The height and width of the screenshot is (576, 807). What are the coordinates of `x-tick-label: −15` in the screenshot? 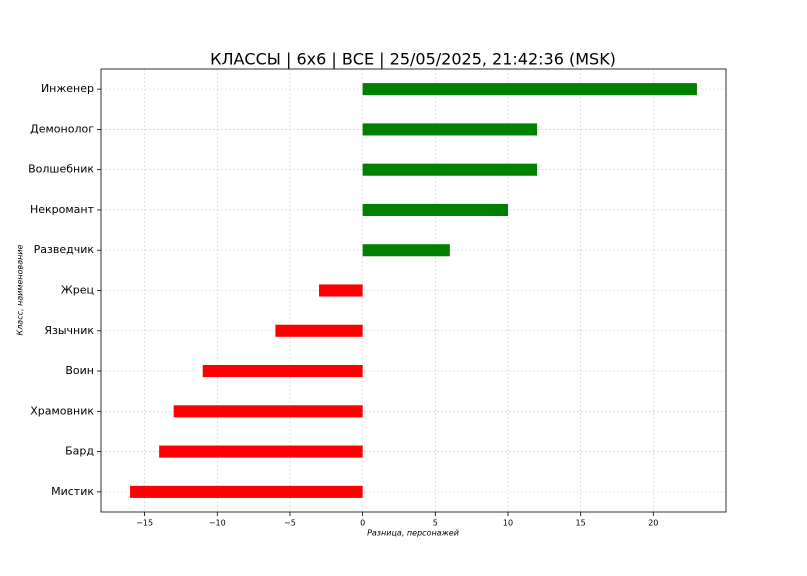 It's located at (144, 523).